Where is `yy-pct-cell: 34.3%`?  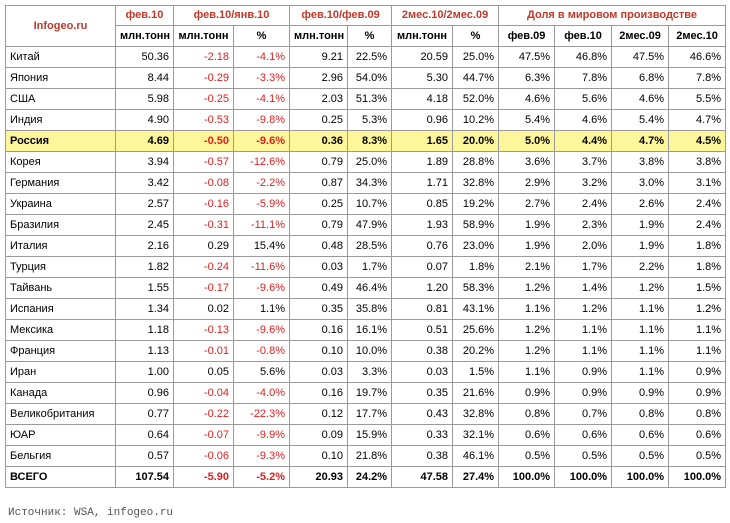
yy-pct-cell: 34.3% is located at coordinates (370, 183).